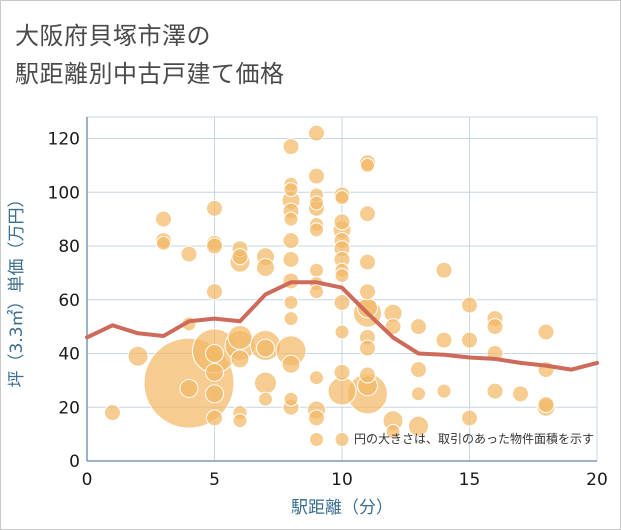 This screenshot has width=621, height=530. I want to click on y-tick-label: 120, so click(64, 140).